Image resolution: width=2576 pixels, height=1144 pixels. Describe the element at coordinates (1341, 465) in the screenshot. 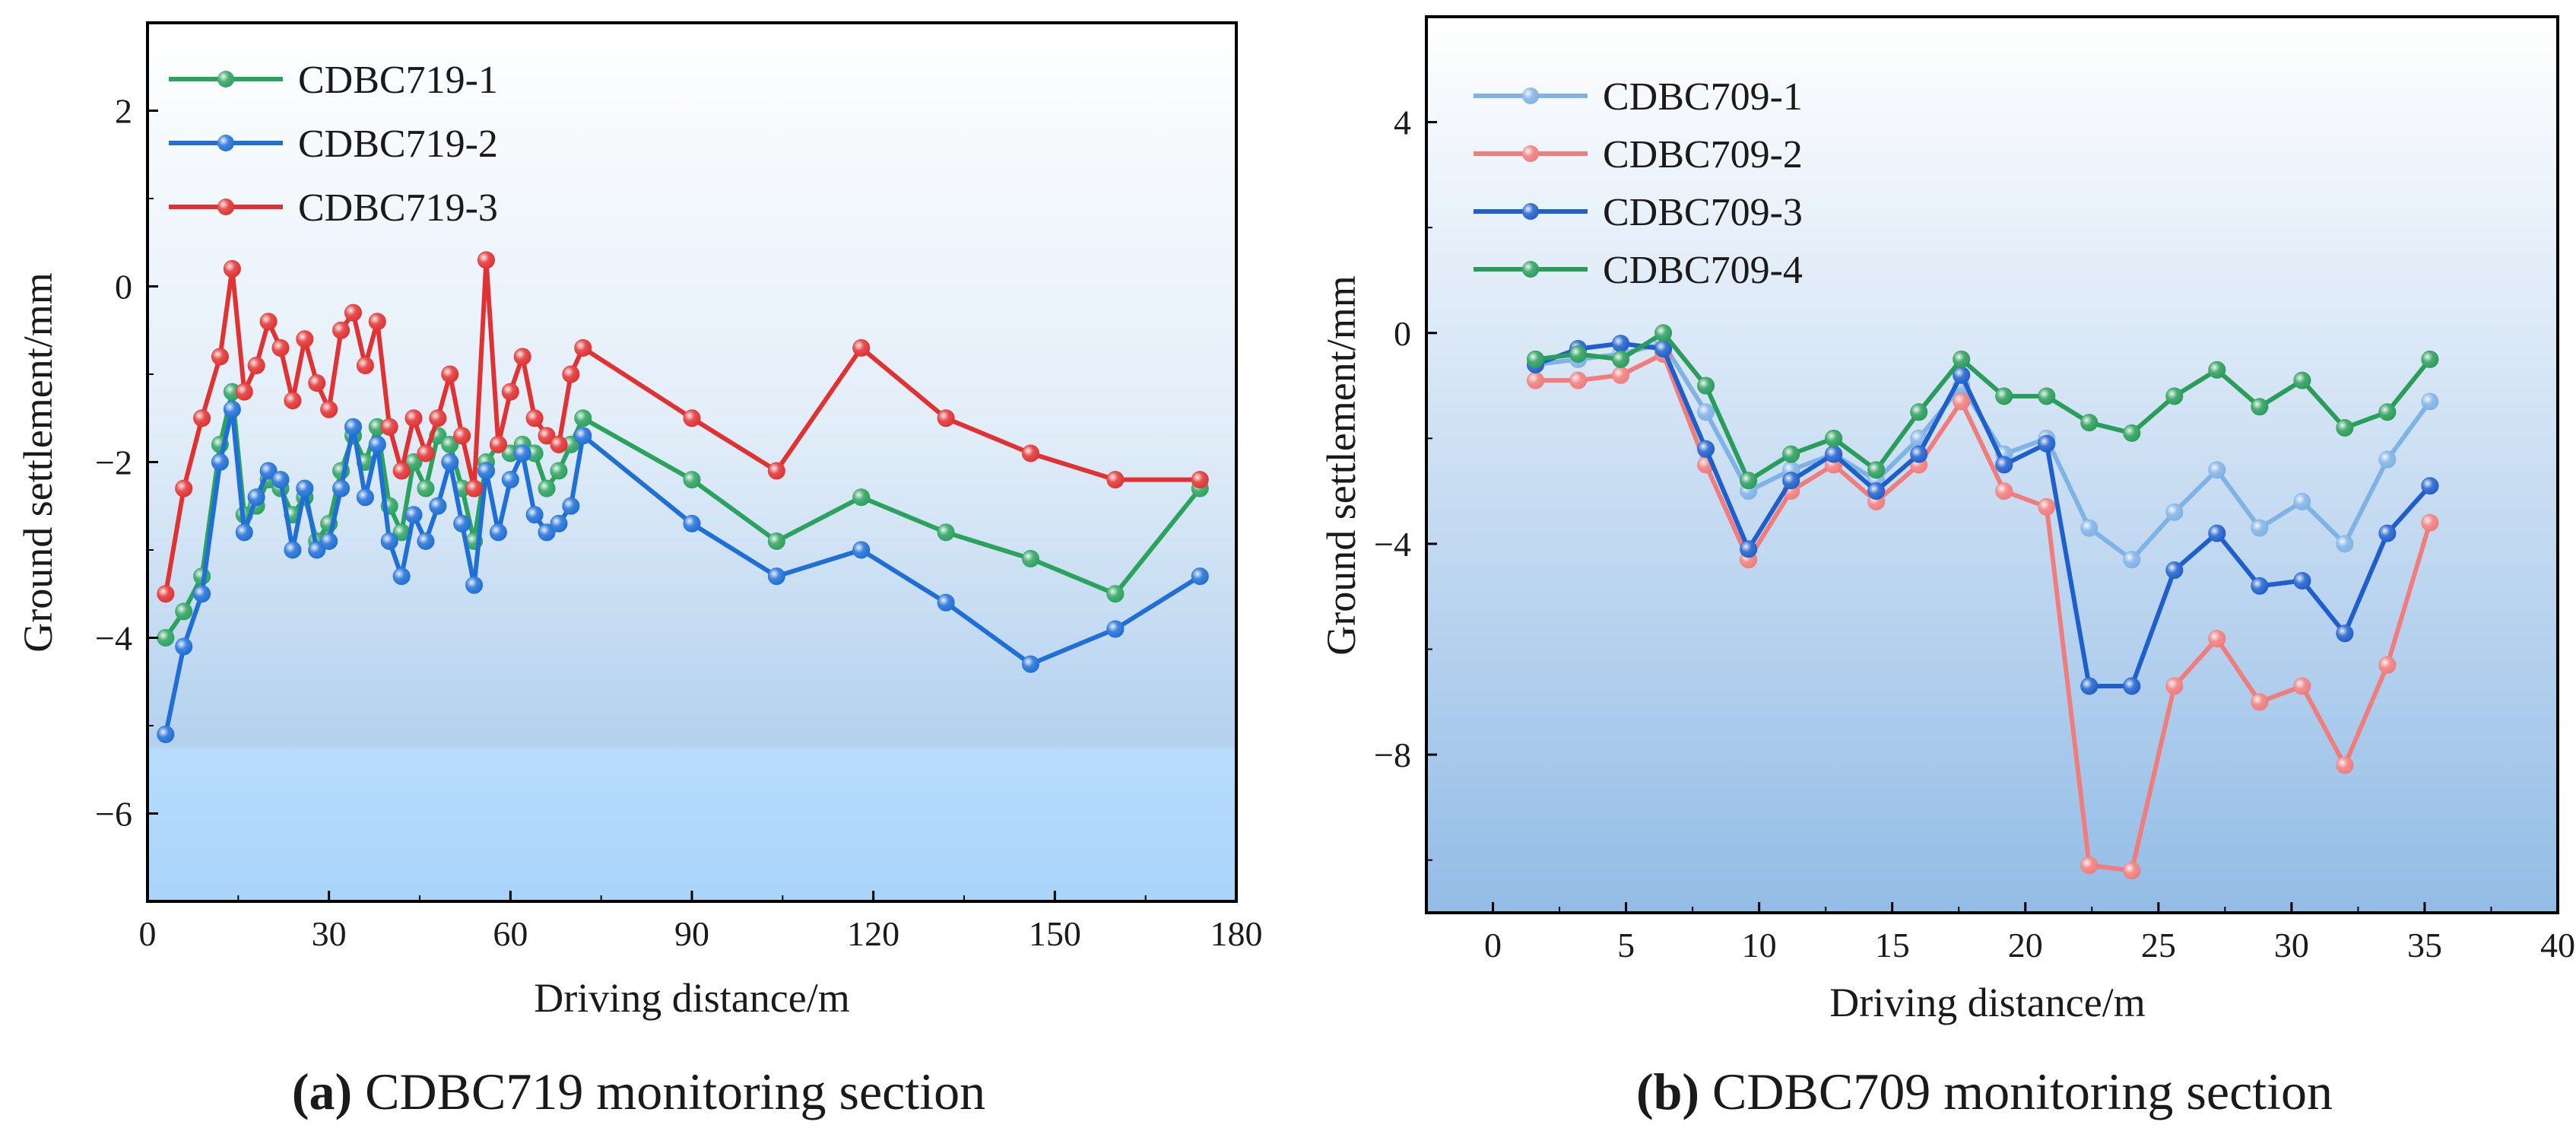

I see `y-axis-title-b: Ground settlement/mm` at that location.